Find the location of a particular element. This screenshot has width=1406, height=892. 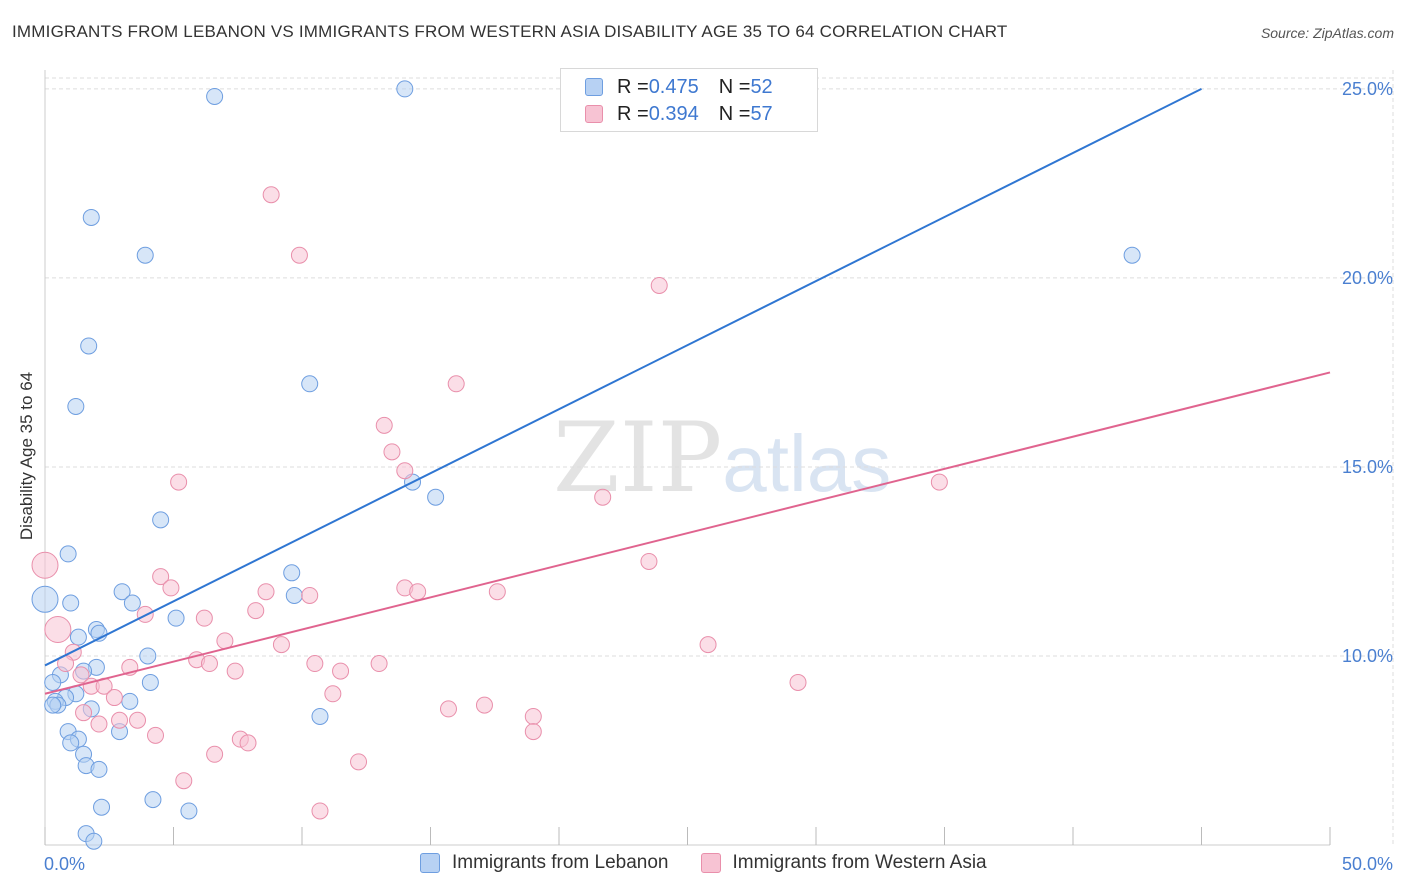

legend-n-value: 57 is located at coordinates (761, 113).